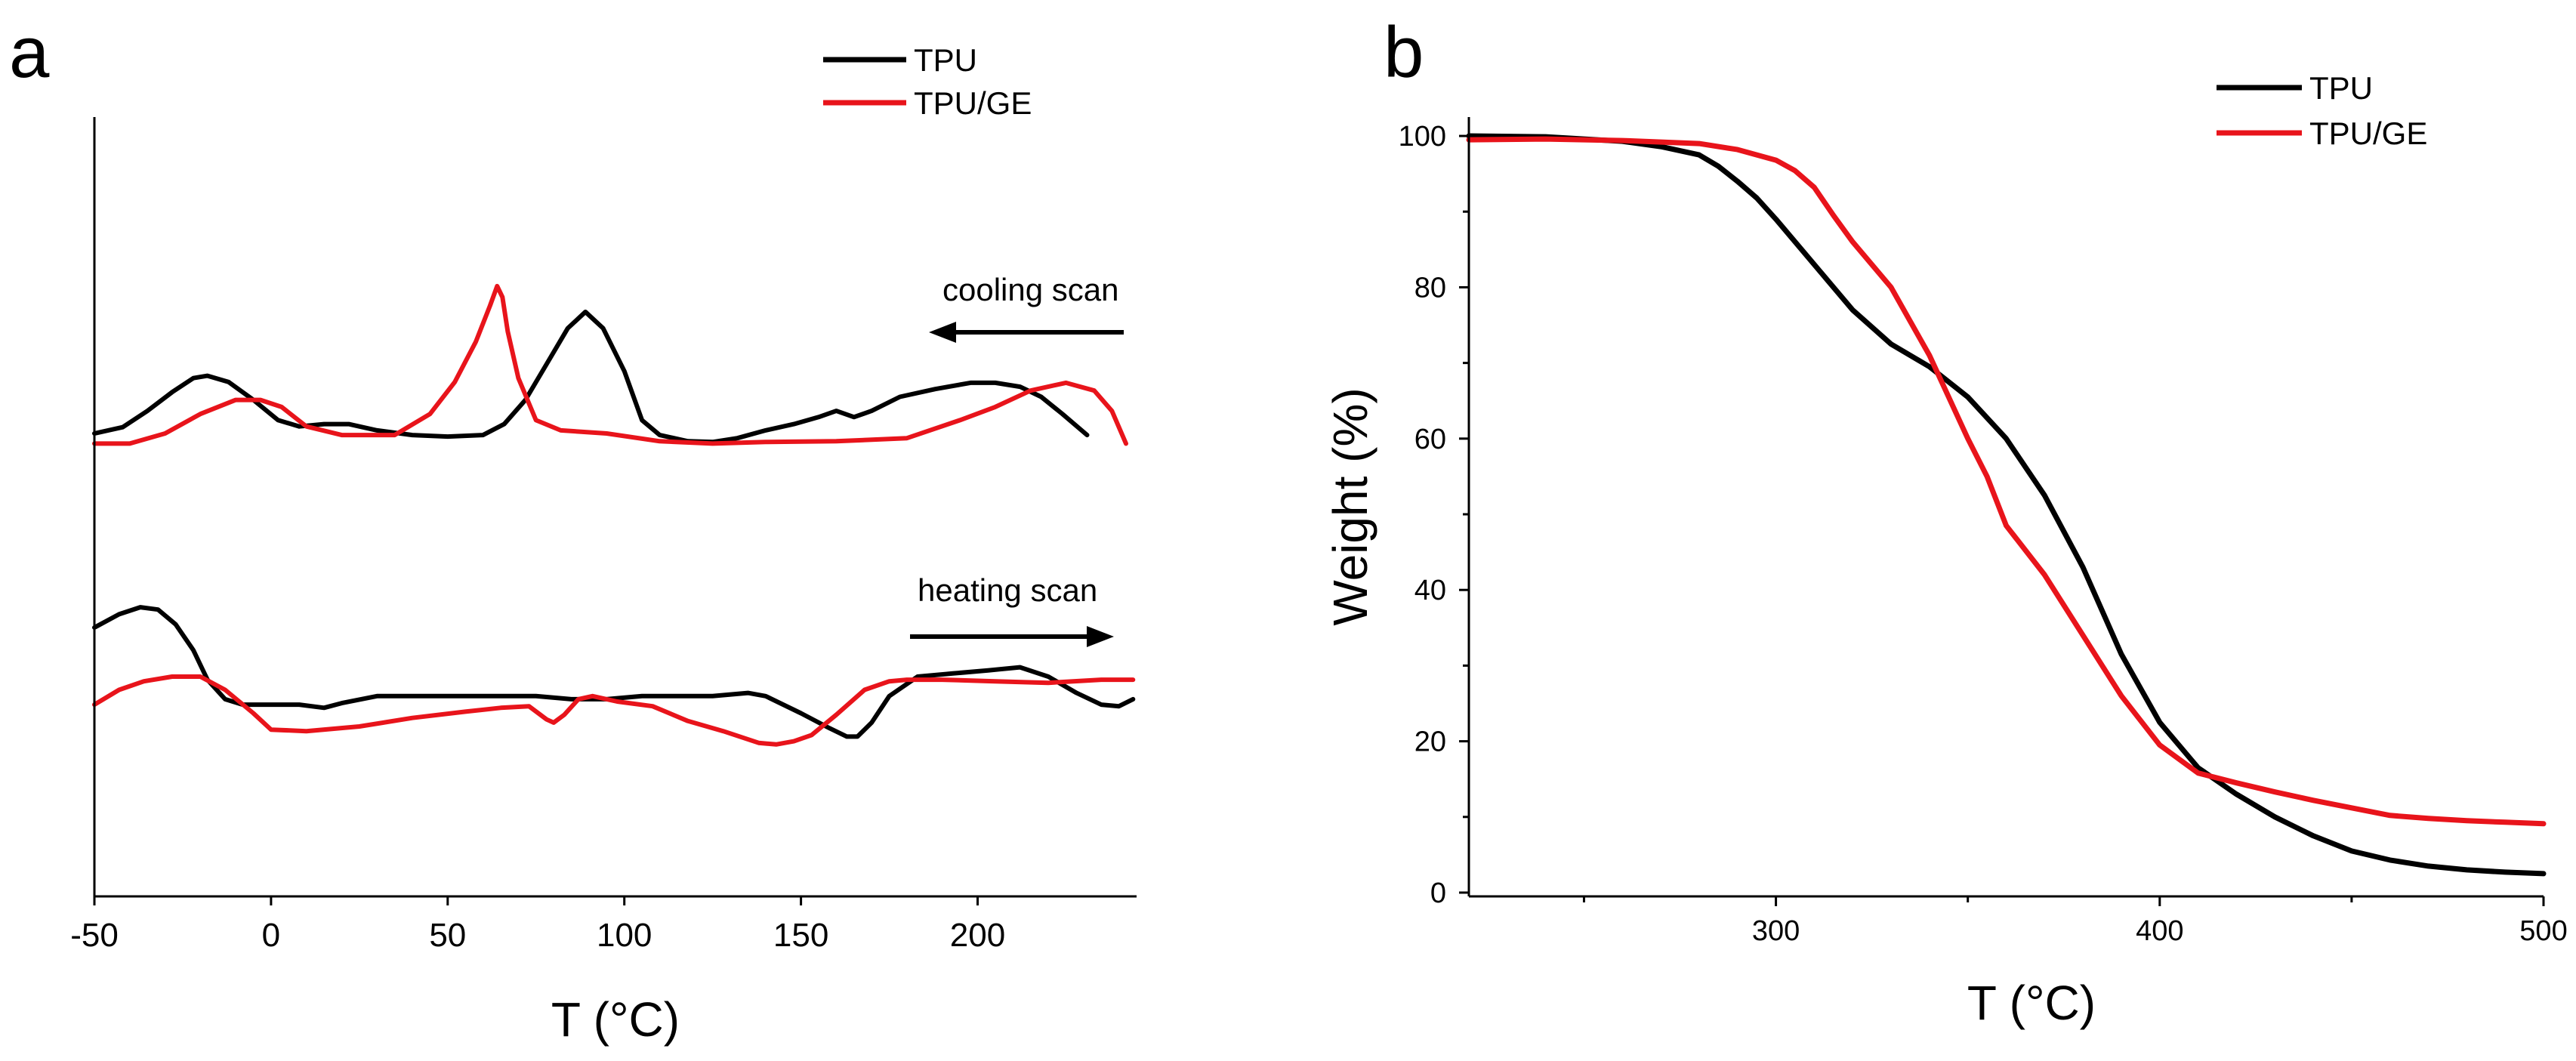 The height and width of the screenshot is (1061, 2576). I want to click on series-line-tpu-ge-heating, so click(614, 710).